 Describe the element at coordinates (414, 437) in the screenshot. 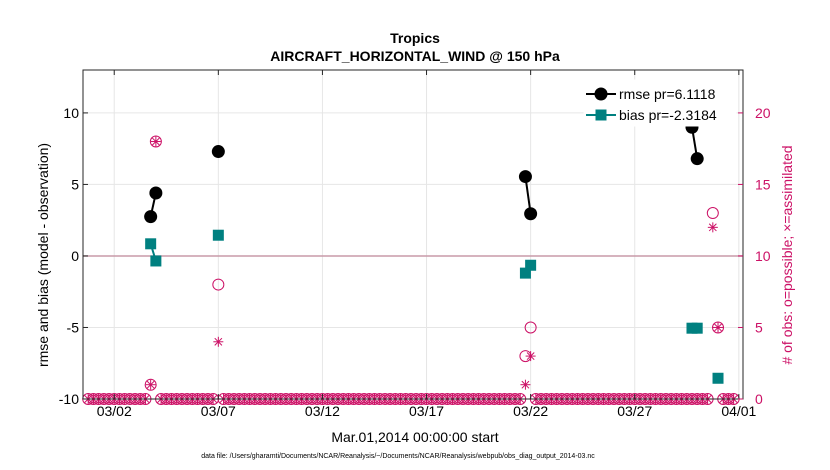

I see `x-axis-label: Mar.01,2014 00:00:00 start` at that location.